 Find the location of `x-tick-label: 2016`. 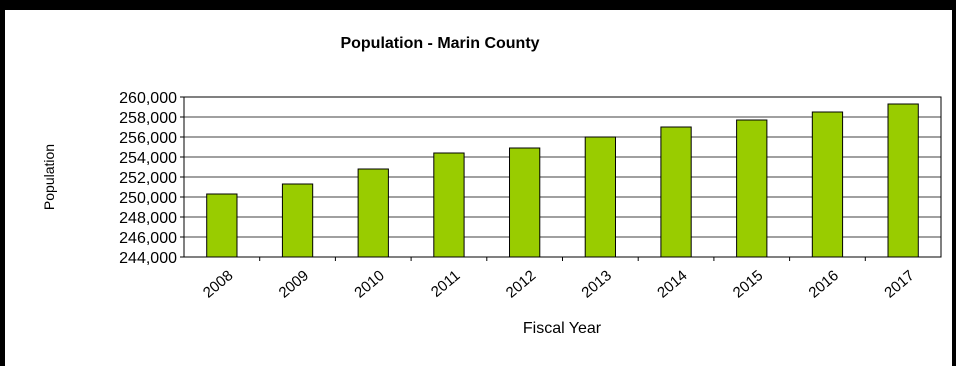

x-tick-label: 2016 is located at coordinates (824, 284).